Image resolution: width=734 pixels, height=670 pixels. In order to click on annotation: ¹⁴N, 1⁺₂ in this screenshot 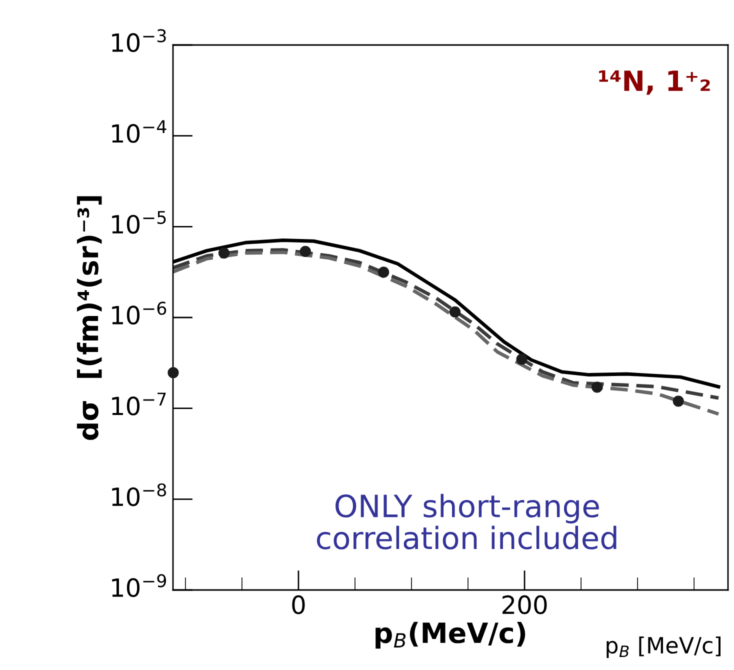, I will do `click(654, 82)`.